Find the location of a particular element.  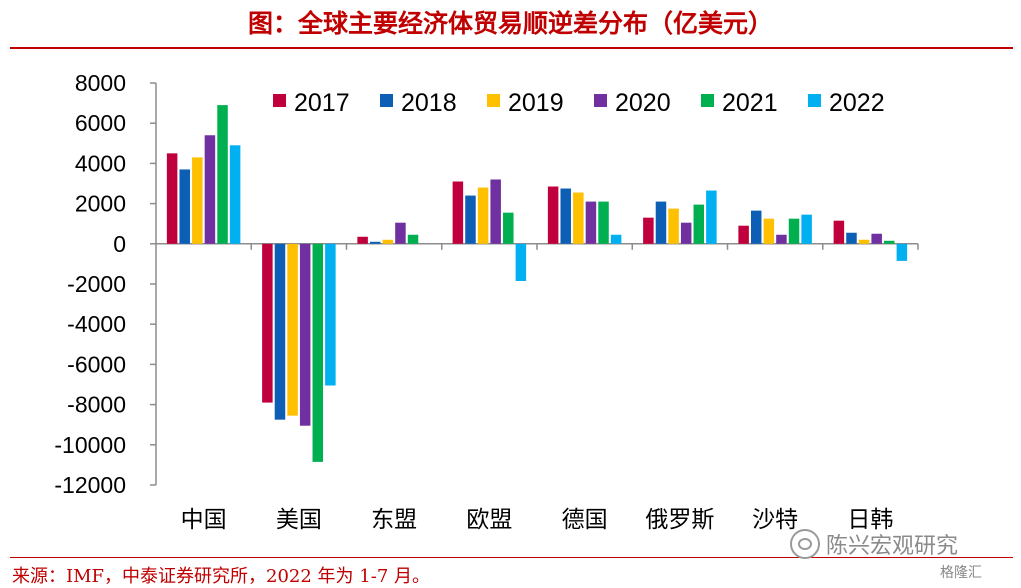

x-category-label: 俄罗斯 is located at coordinates (679, 520).